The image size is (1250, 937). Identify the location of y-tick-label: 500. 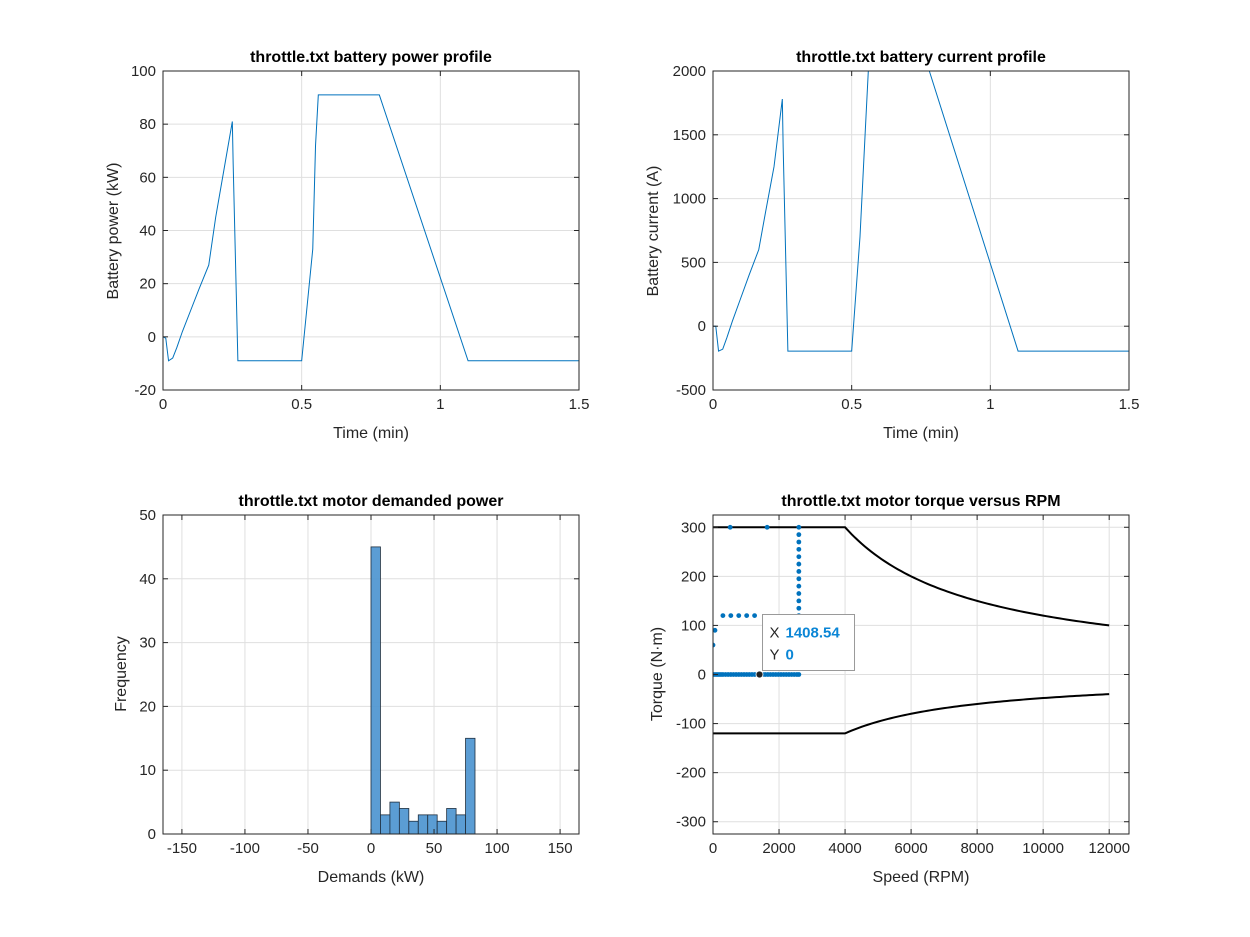
(693, 262).